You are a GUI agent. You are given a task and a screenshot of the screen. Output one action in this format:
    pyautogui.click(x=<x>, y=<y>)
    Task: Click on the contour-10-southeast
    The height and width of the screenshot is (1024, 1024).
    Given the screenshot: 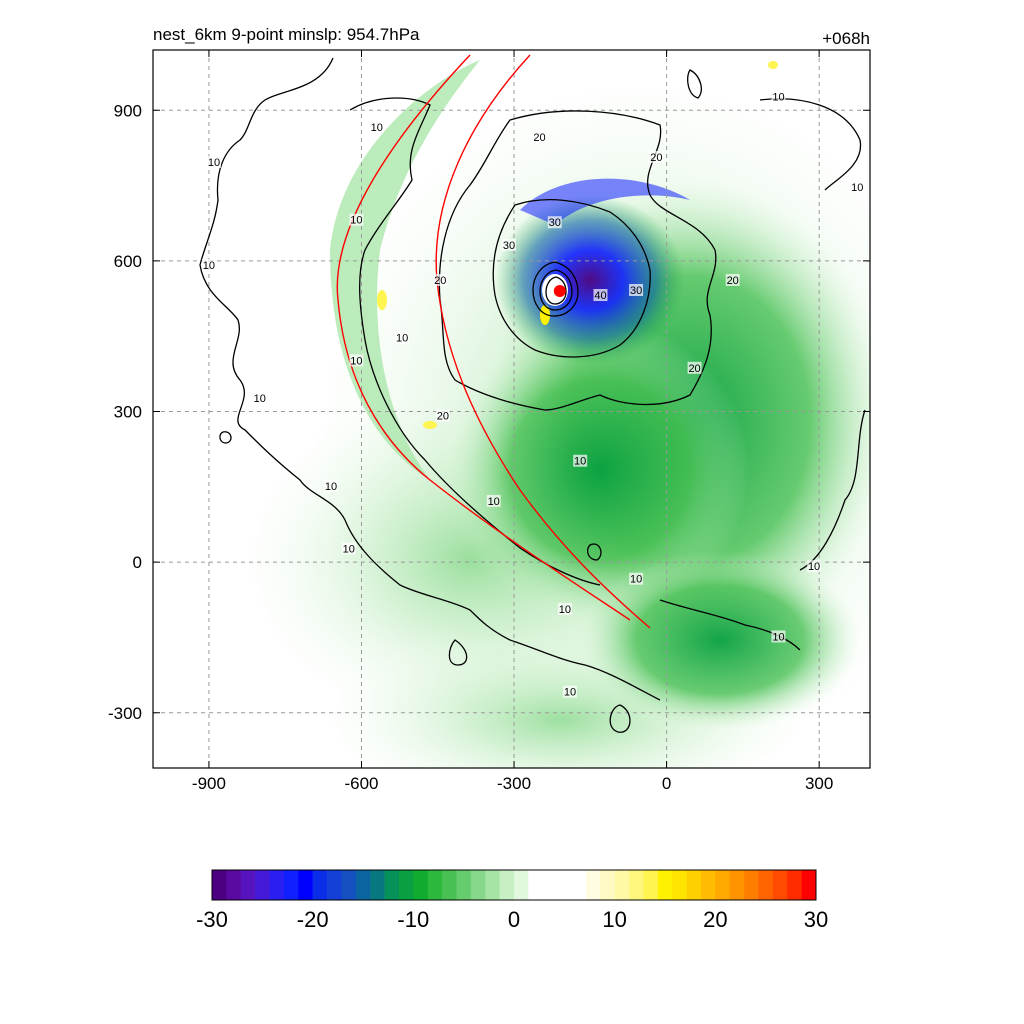 What is the action you would take?
    pyautogui.click(x=730, y=625)
    